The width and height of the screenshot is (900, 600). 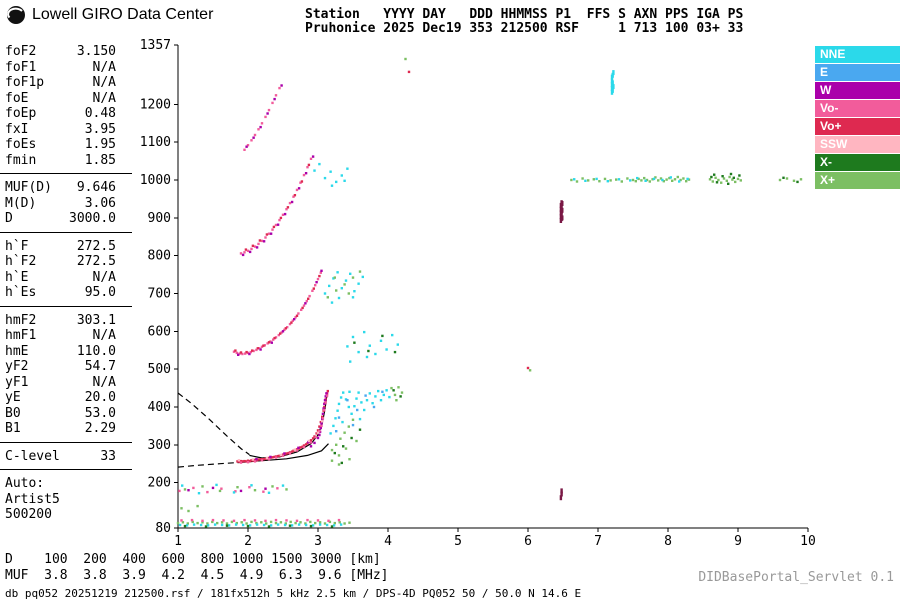 I want to click on series-row-180km-cyan, so click(x=233, y=489).